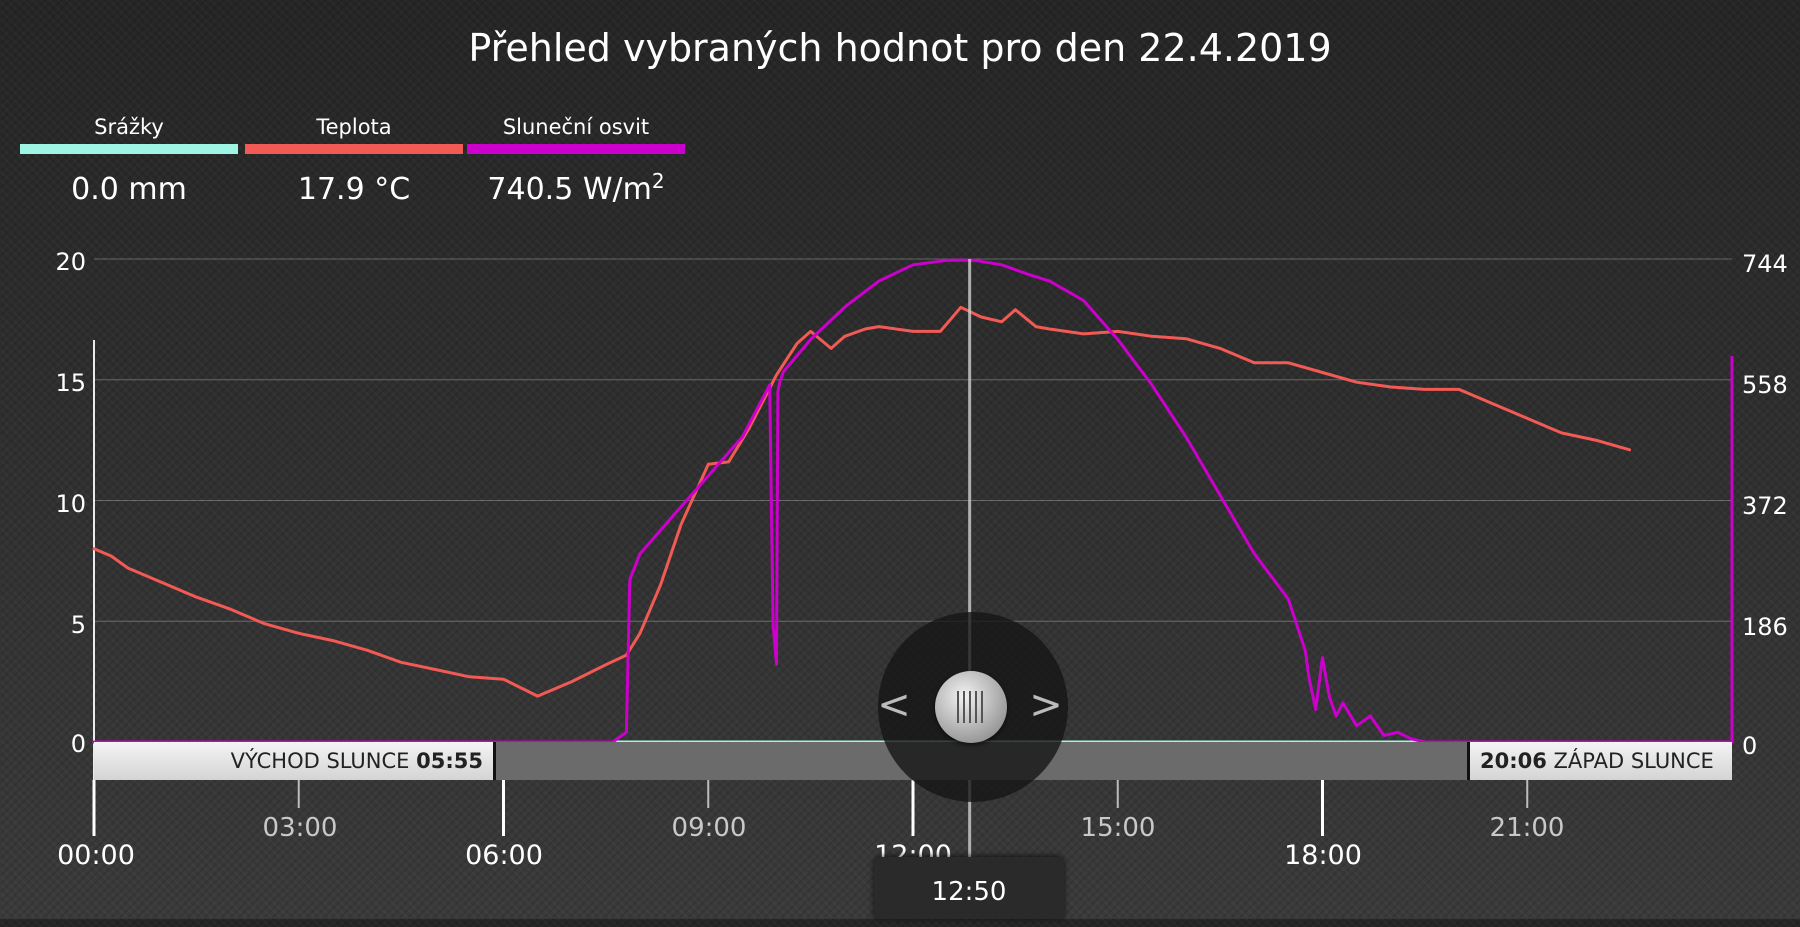 The width and height of the screenshot is (1800, 927). I want to click on sunrise-time: 05:55, so click(449, 761).